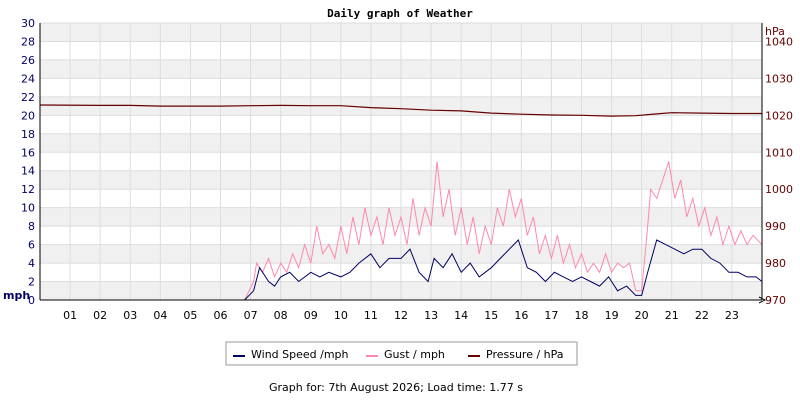  What do you see at coordinates (31, 300) in the screenshot?
I see `left-tick-label: 0` at bounding box center [31, 300].